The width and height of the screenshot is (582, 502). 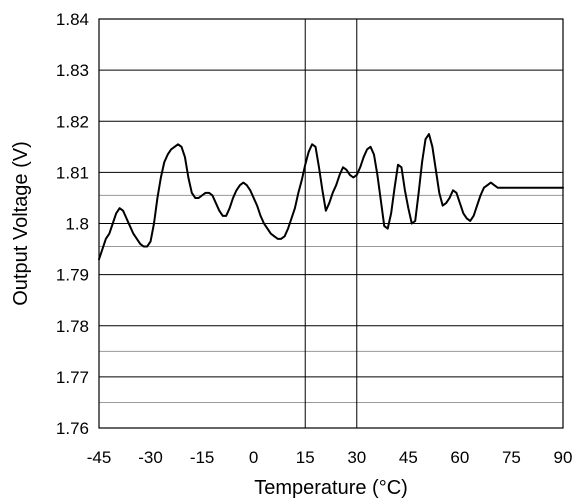 What do you see at coordinates (563, 457) in the screenshot?
I see `x-tick-label: 90` at bounding box center [563, 457].